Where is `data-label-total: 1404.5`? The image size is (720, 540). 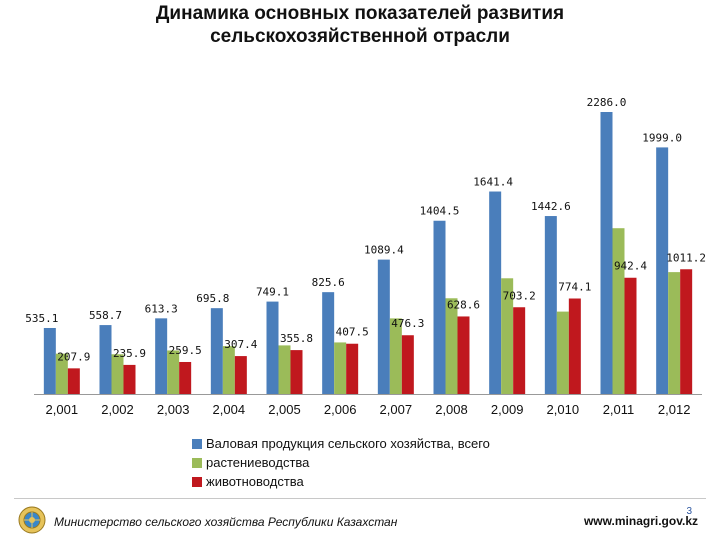 data-label-total: 1404.5 is located at coordinates (440, 211).